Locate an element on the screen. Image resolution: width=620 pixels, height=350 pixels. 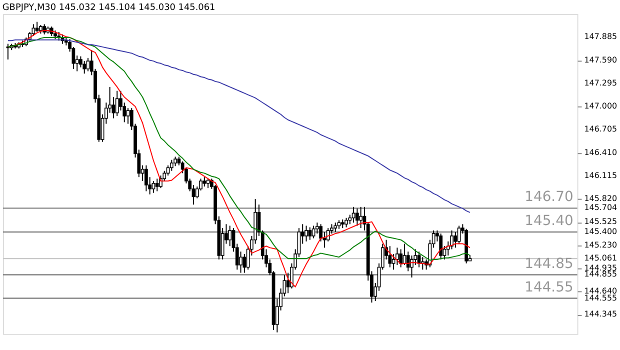
y-tick-label: 145.230 is located at coordinates (601, 245).